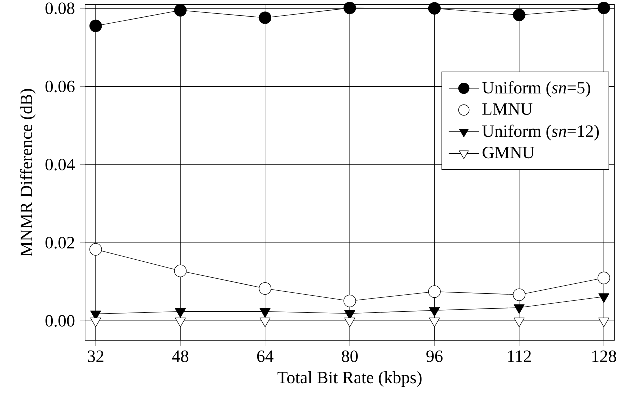  Describe the element at coordinates (350, 356) in the screenshot. I see `x-tick-label: 80` at that location.